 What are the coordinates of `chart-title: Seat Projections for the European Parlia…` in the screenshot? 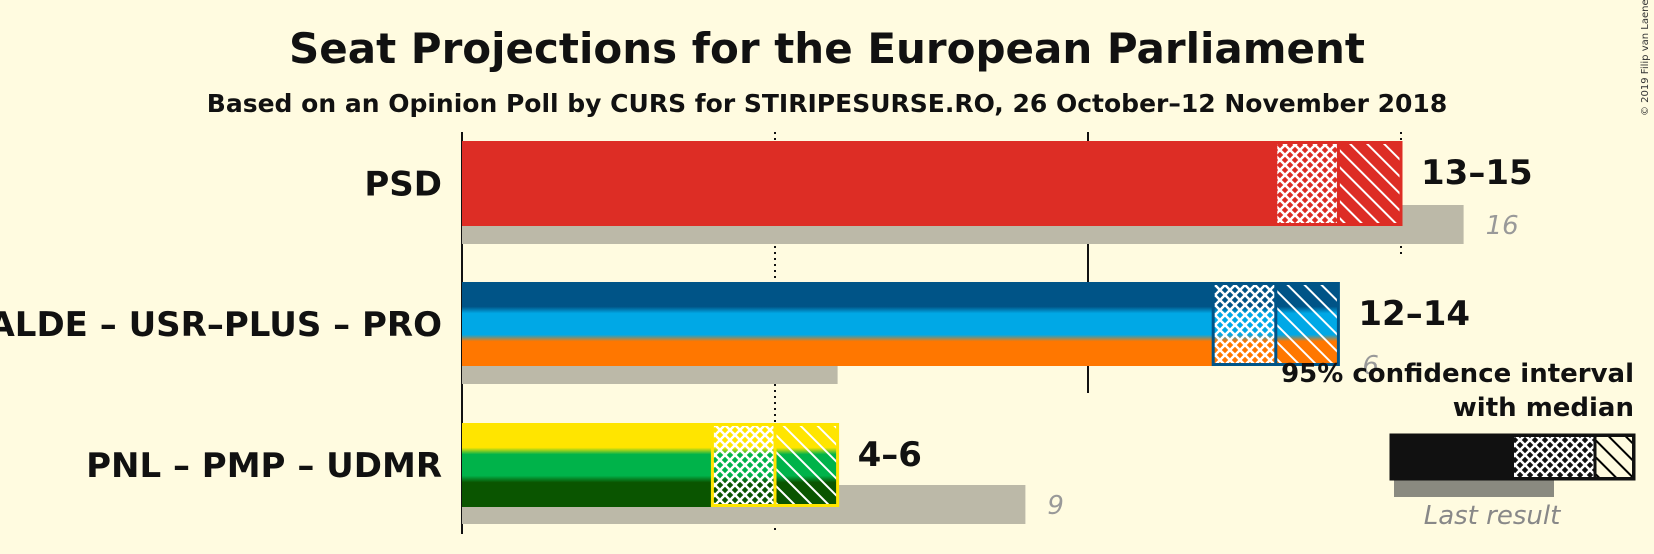 It's located at (827, 48).